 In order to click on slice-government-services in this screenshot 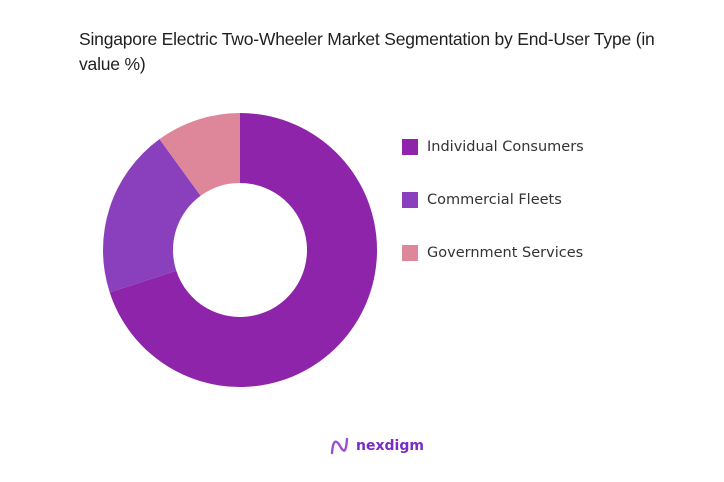, I will do `click(199, 154)`.